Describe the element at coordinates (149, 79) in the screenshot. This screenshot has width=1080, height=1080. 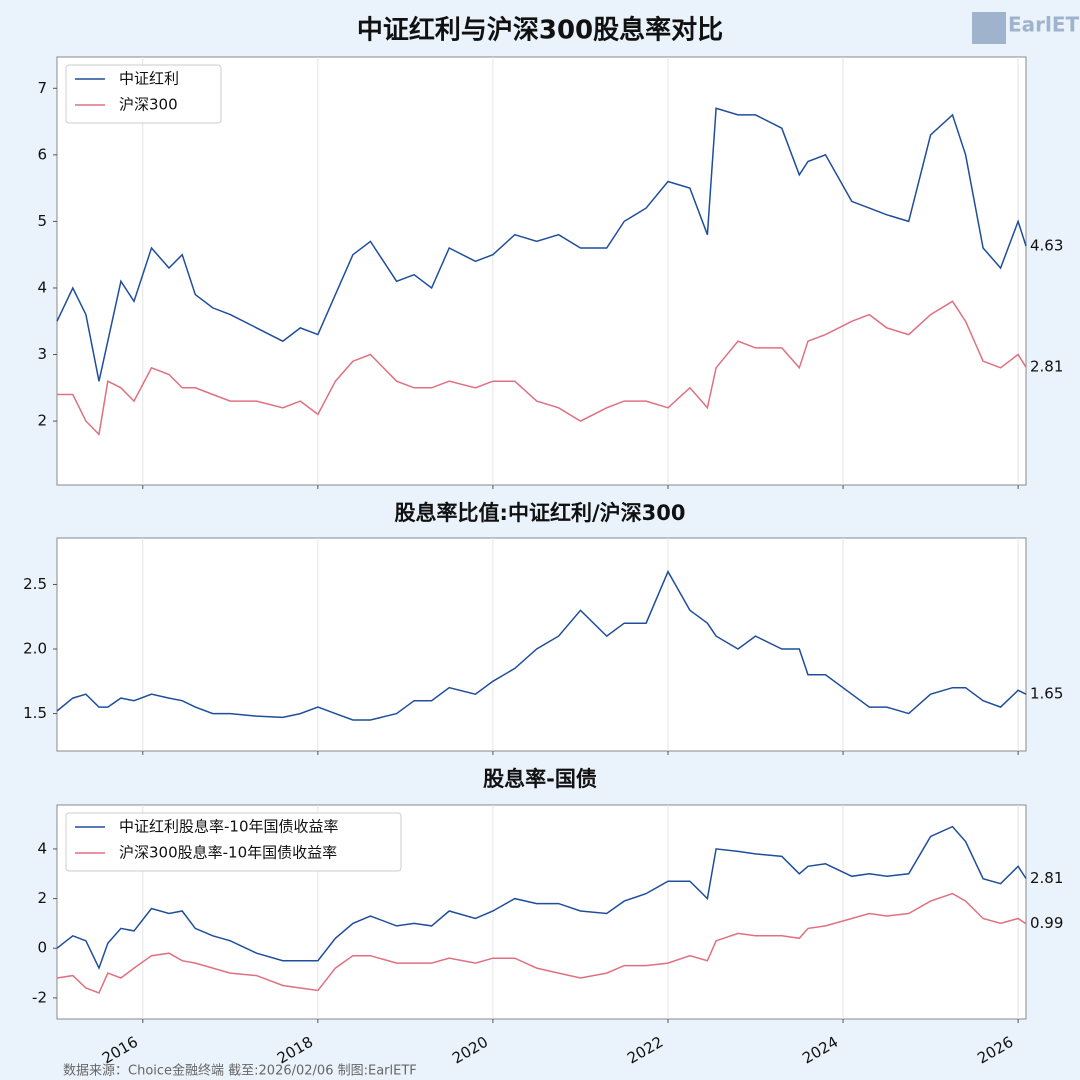
I see `legend-label: 中证红利` at that location.